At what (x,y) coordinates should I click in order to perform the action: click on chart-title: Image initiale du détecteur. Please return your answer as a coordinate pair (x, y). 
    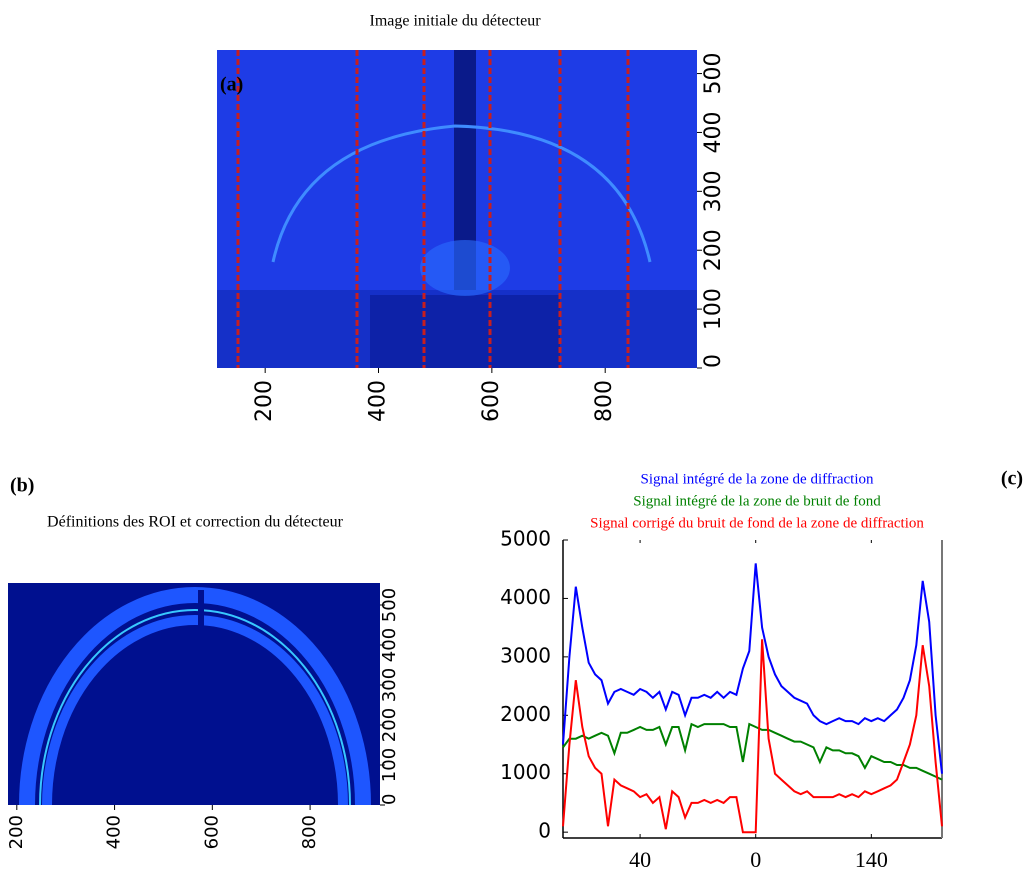
    Looking at the image, I should click on (455, 21).